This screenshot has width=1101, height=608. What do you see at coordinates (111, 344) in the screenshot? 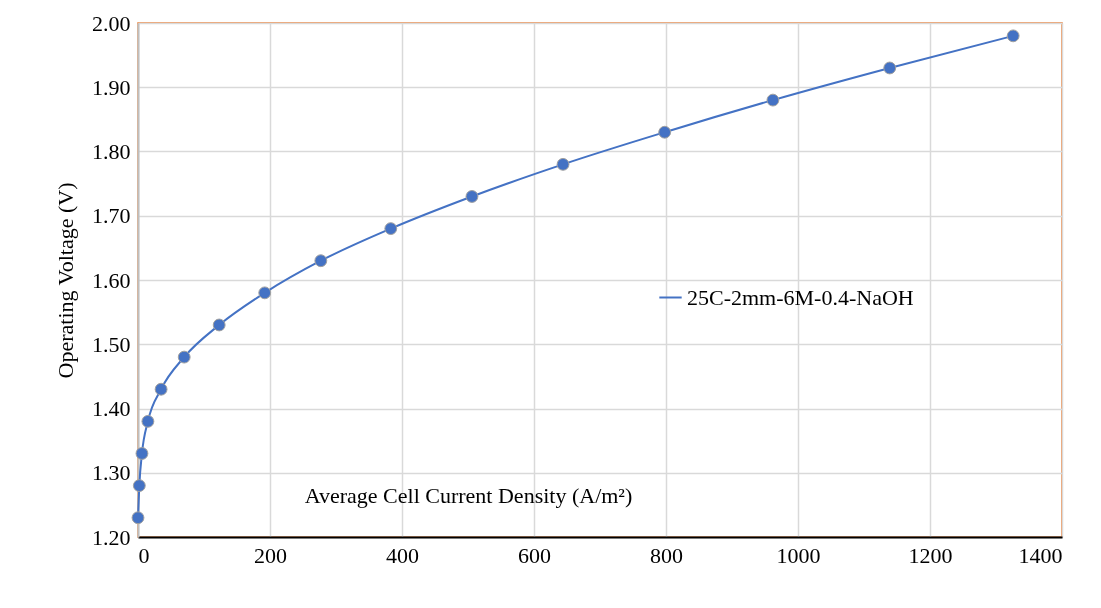
I see `y-tick-label: 1.50` at bounding box center [111, 344].